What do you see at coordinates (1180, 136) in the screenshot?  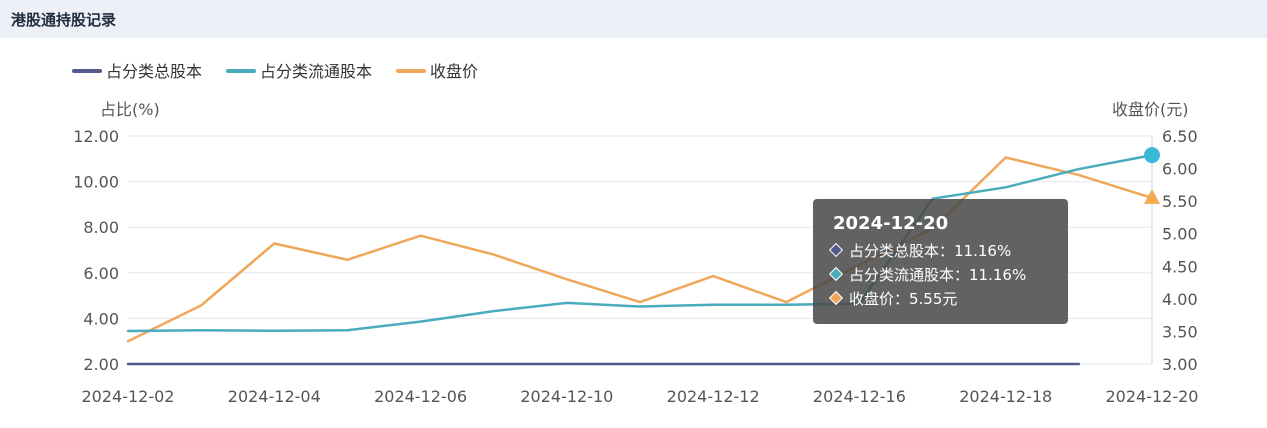 I see `y-right-tick-label: 6.50` at bounding box center [1180, 136].